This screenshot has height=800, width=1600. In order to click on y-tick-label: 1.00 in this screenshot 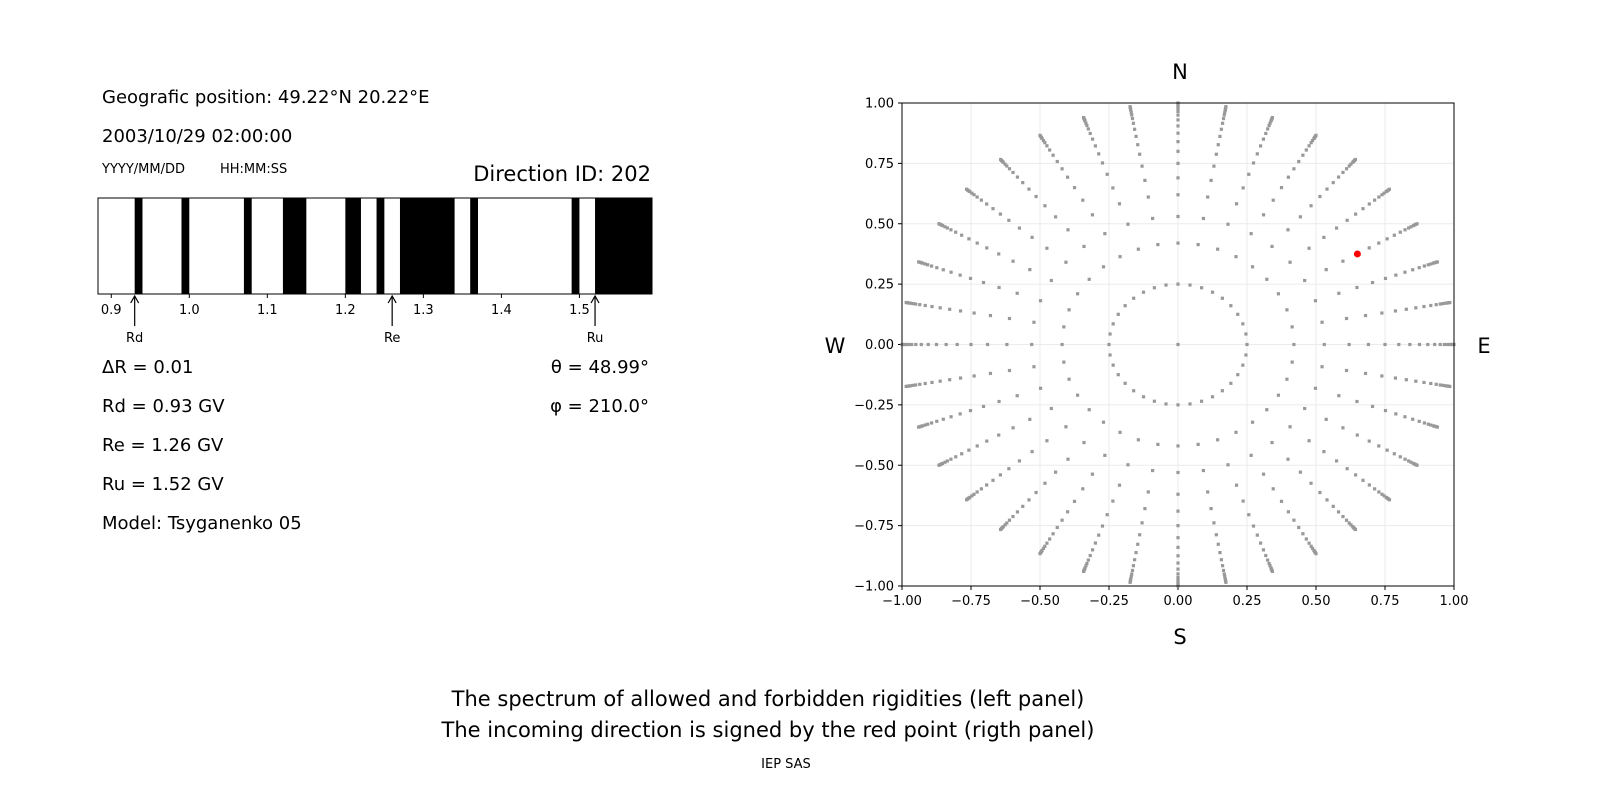, I will do `click(879, 104)`.